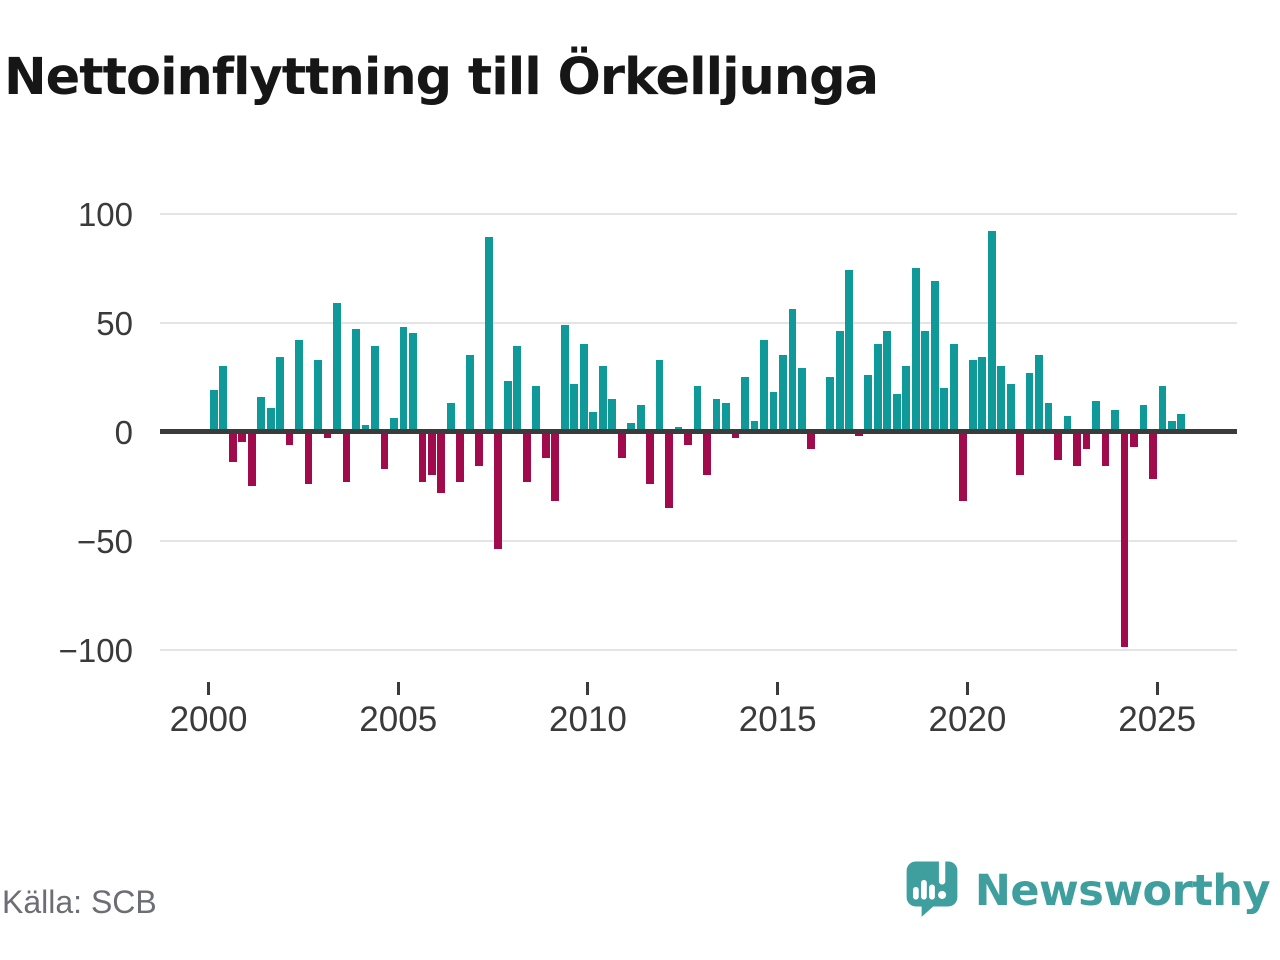 The image size is (1280, 960). Describe the element at coordinates (593, 421) in the screenshot. I see `bar-2010-q1` at that location.